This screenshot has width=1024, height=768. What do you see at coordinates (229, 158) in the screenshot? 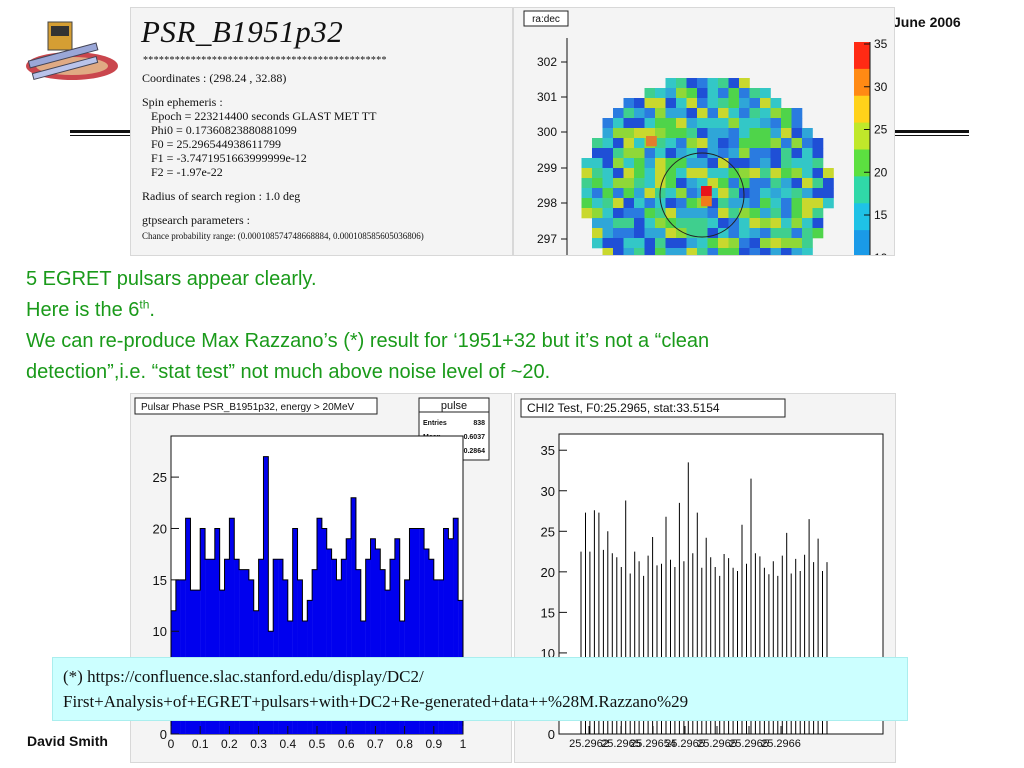
I see `f1-line: F1 = -3.7471951663999999e-12` at bounding box center [229, 158].